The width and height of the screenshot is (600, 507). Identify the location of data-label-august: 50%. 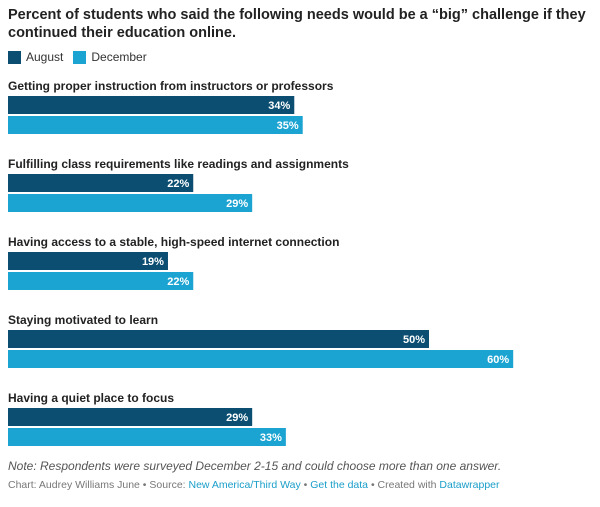
(414, 340).